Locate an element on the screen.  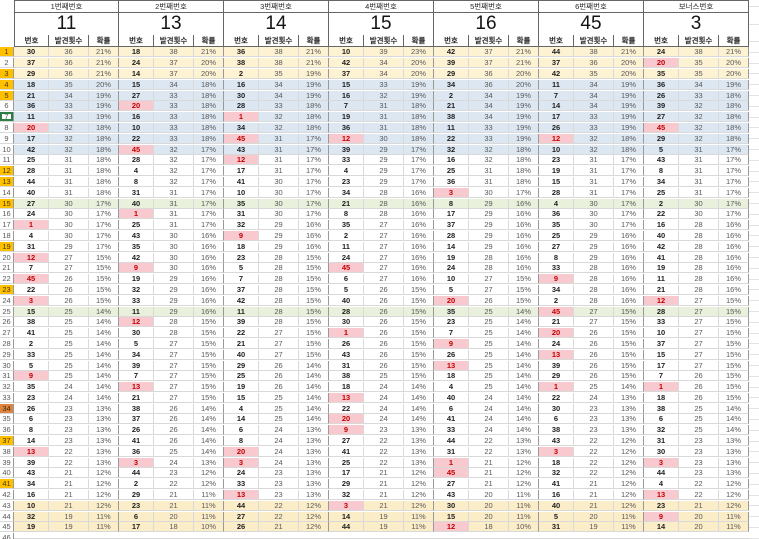
row-header: 27 is located at coordinates (7, 333).